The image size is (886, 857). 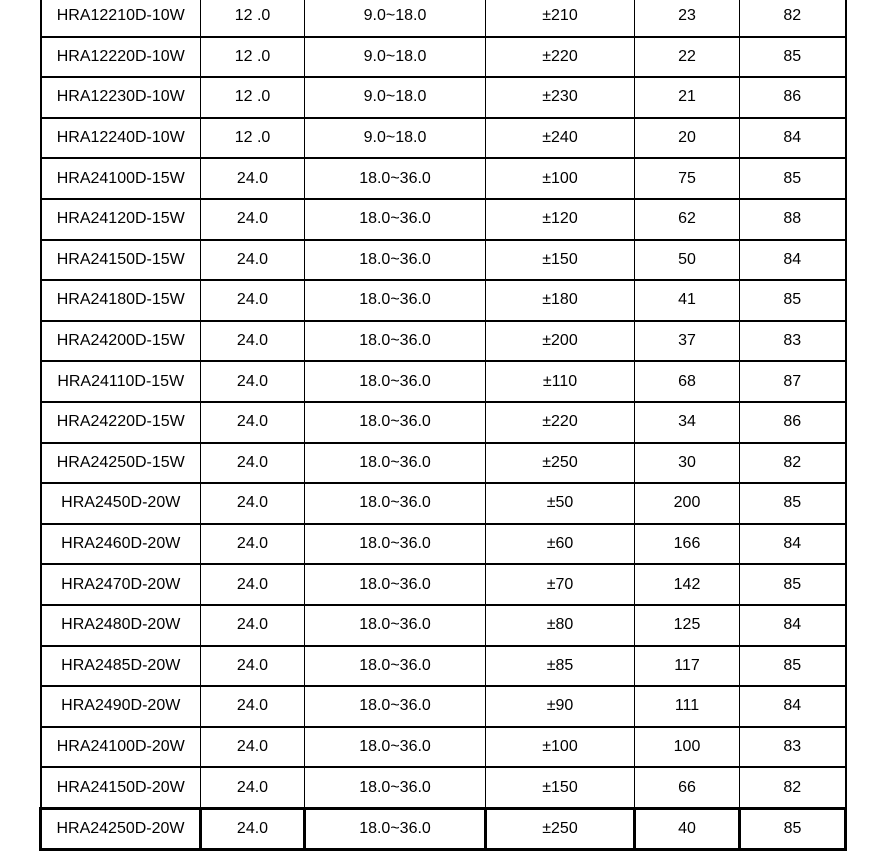 I want to click on efficiency-cell: 88, so click(x=793, y=219).